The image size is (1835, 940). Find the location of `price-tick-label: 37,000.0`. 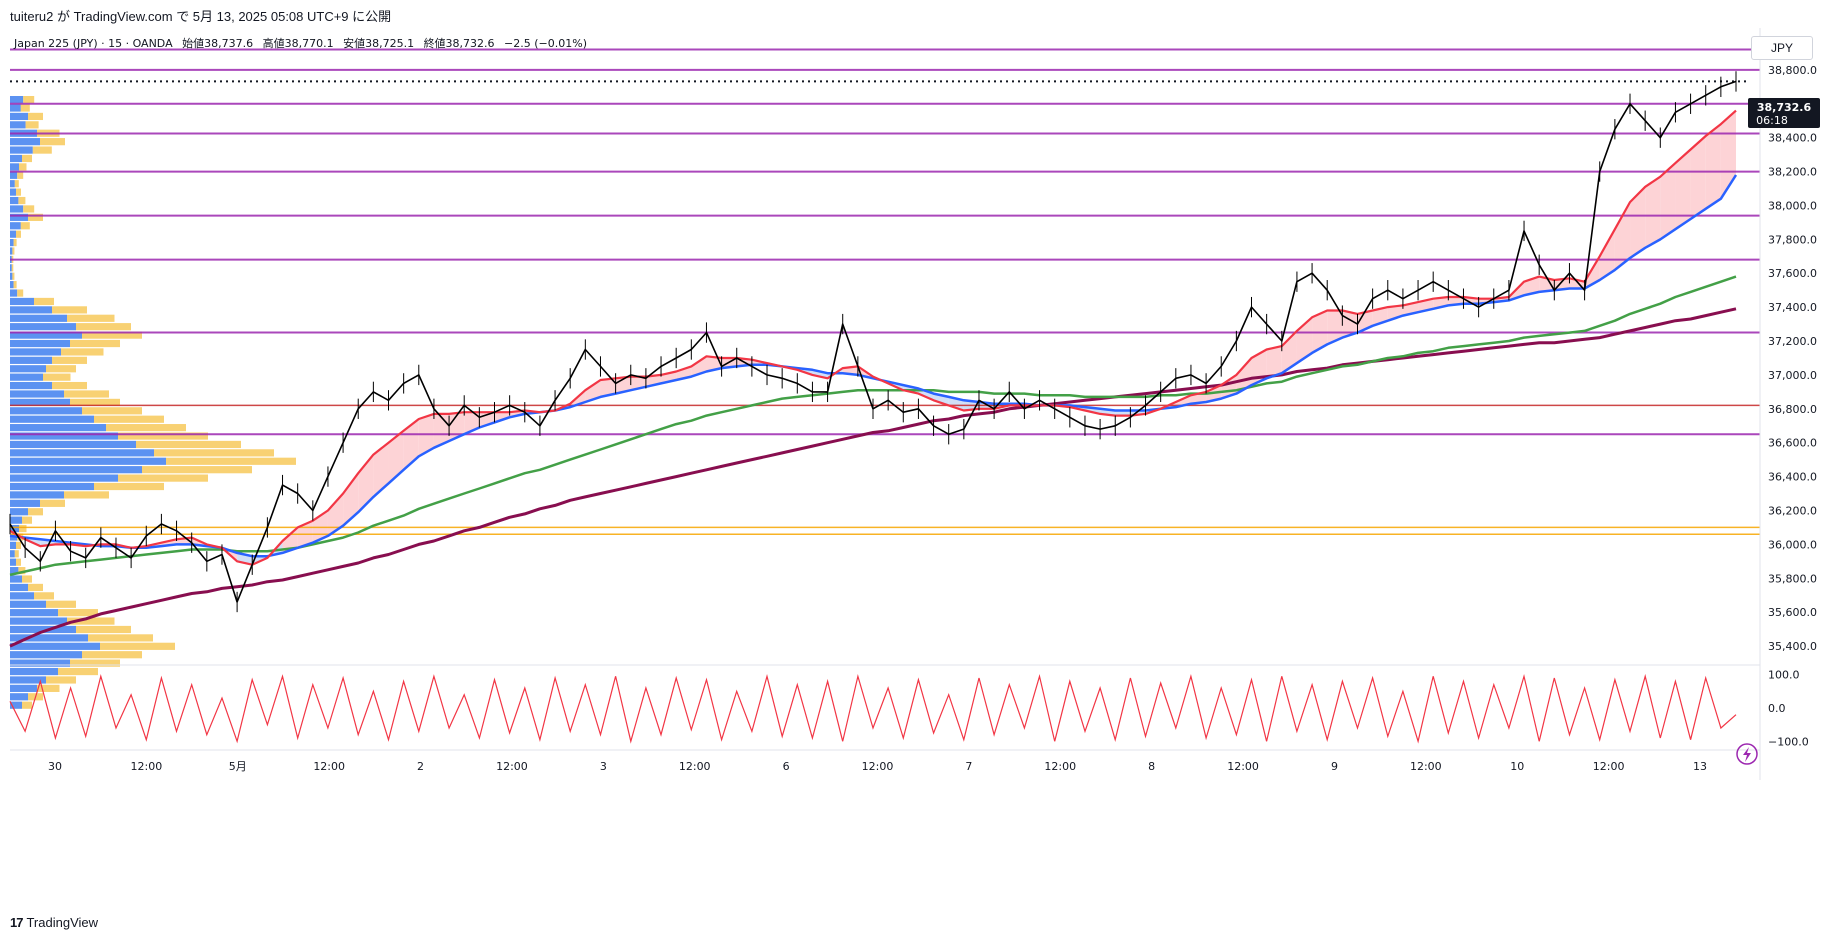

price-tick-label: 37,000.0 is located at coordinates (1792, 375).